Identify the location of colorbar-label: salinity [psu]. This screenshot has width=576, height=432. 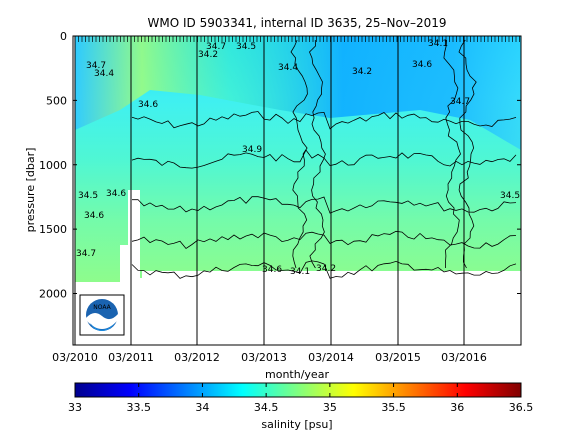
(296, 424).